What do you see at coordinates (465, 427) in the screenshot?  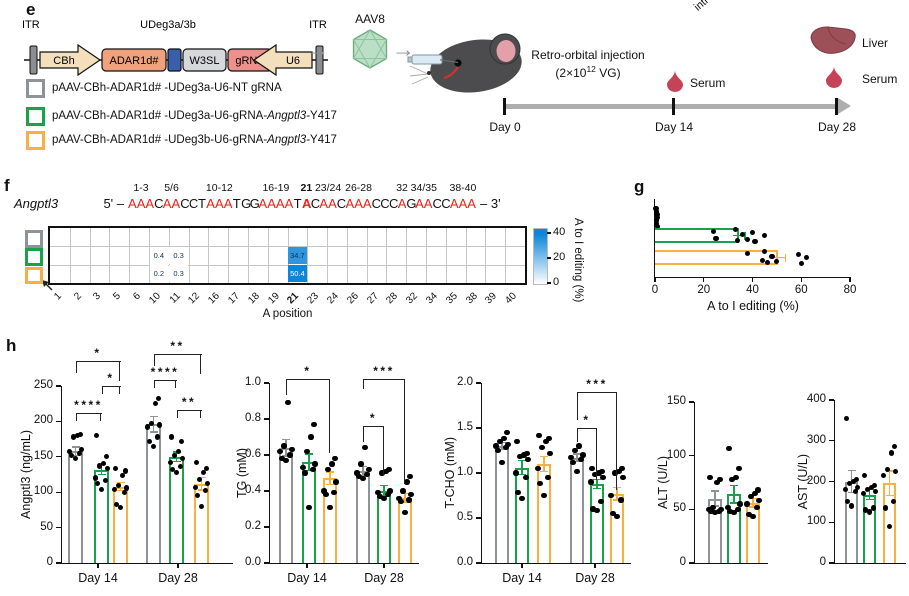 I see `y-tick-label: 1.5` at bounding box center [465, 427].